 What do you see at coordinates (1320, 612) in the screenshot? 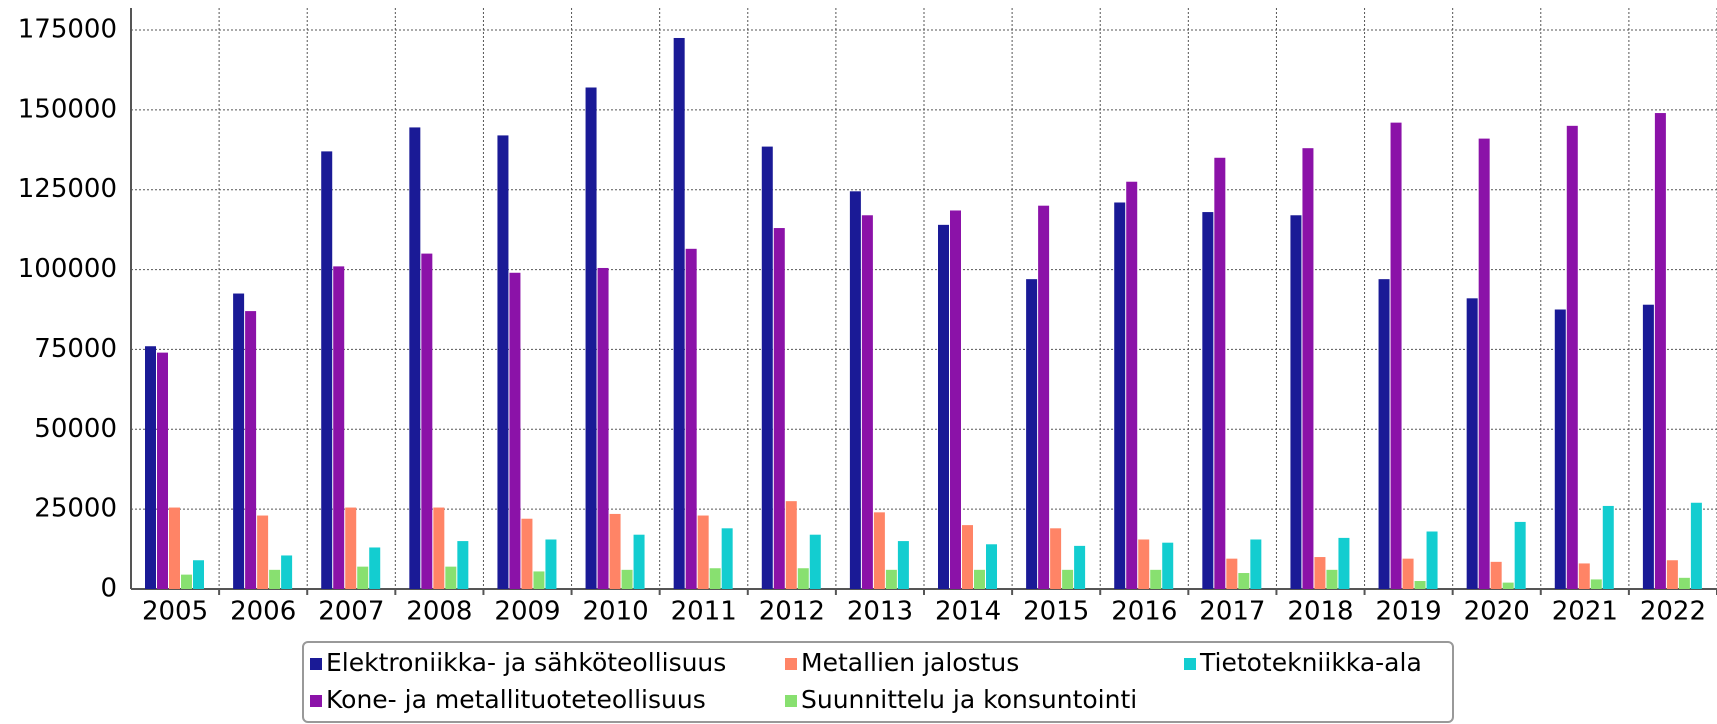
I see `x-tick-label: 2018` at bounding box center [1320, 612].